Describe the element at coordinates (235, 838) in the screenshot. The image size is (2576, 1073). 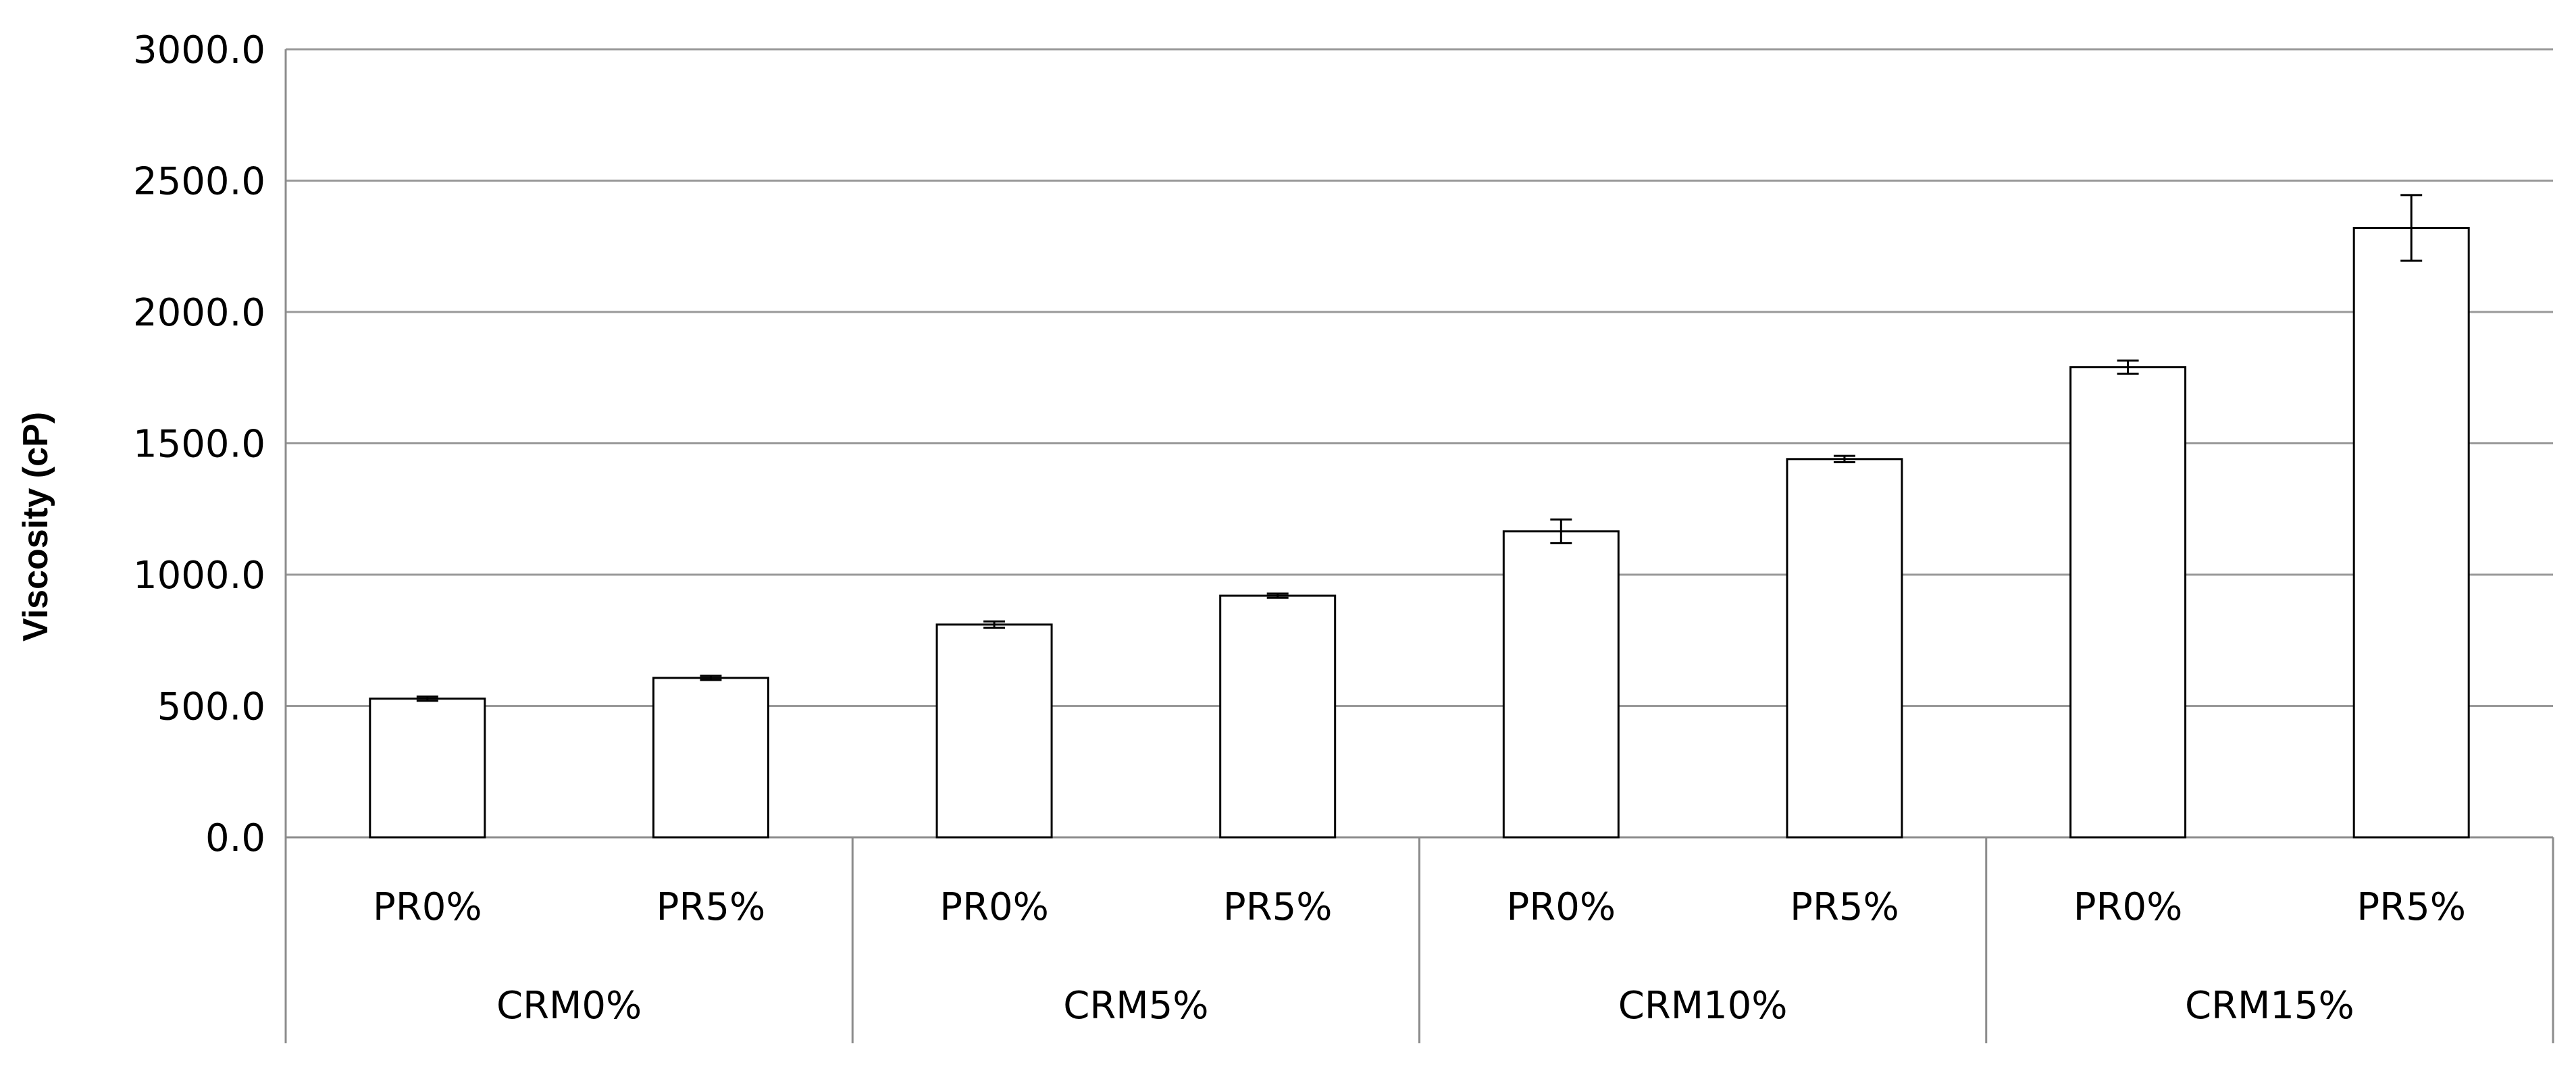
I see `y-tick-label: 0.0` at that location.